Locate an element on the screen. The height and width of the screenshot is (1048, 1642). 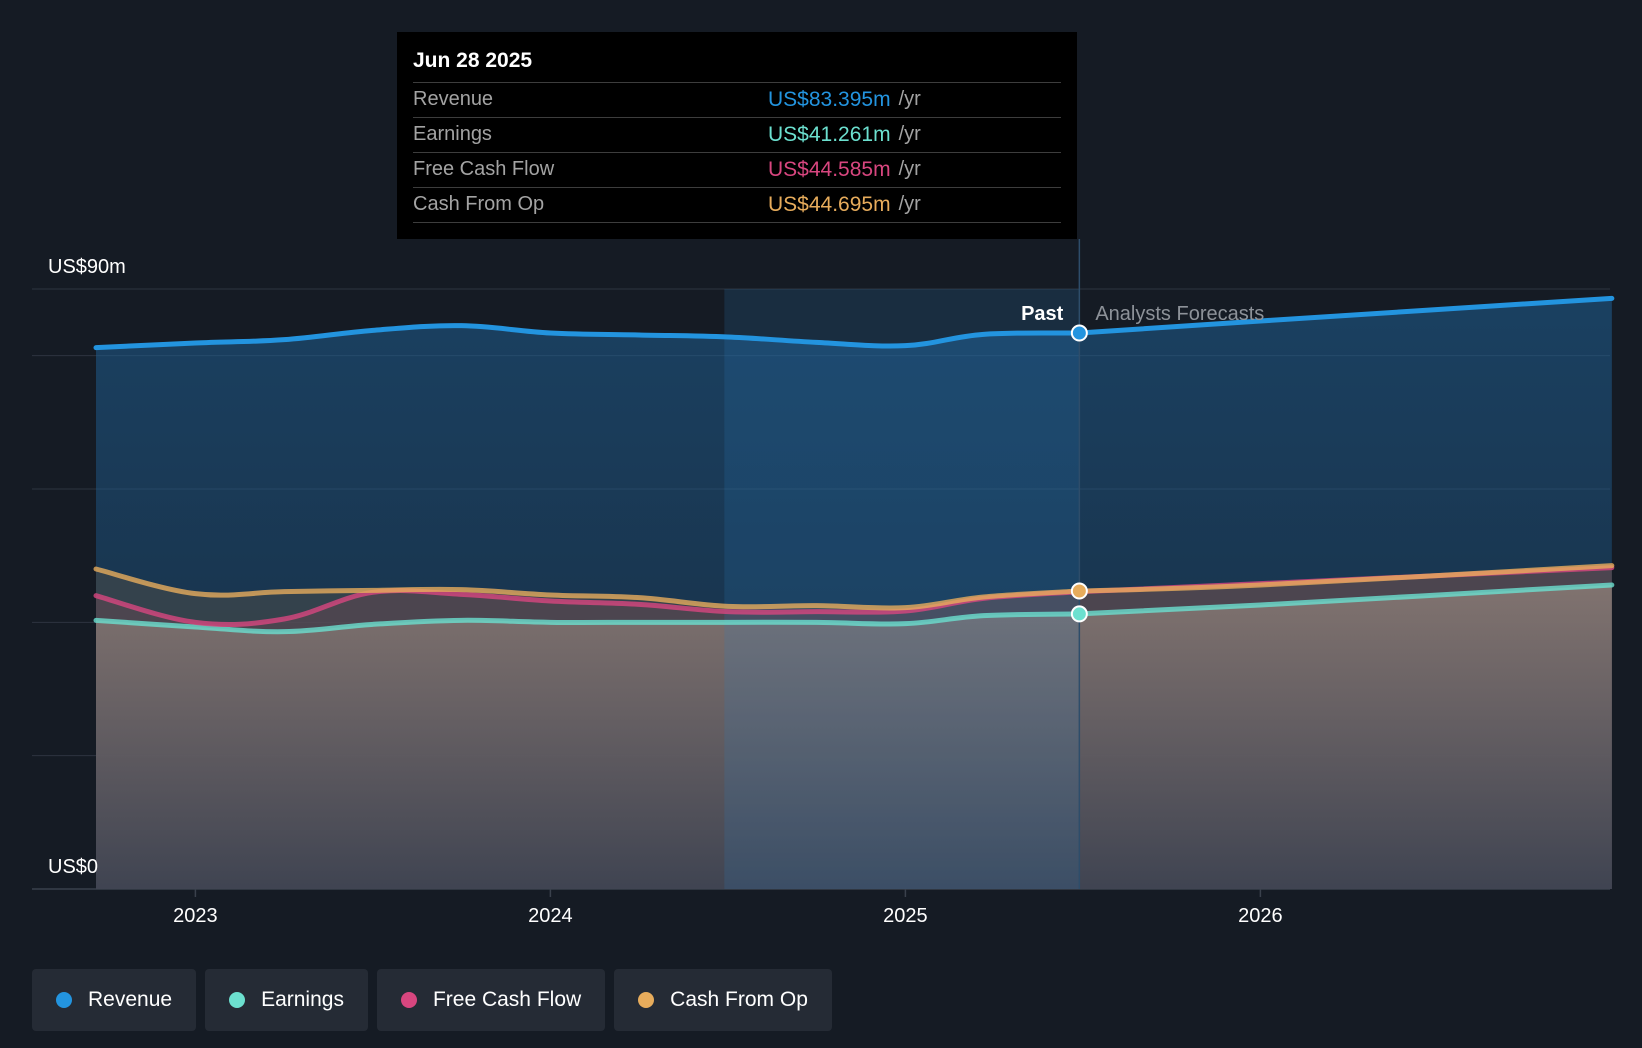
legend-label: Earnings is located at coordinates (302, 999).